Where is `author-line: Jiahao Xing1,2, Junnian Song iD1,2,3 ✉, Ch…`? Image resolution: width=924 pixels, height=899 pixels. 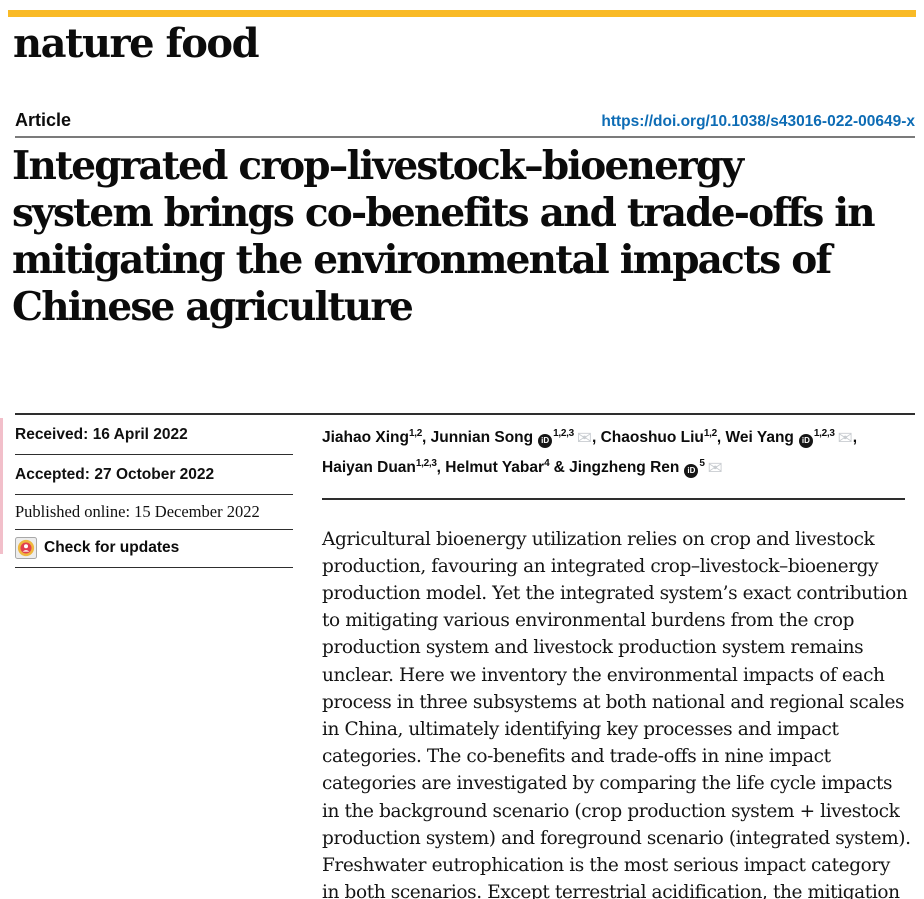
author-line: Jiahao Xing1,2, Junnian Song iD1,2,3 ✉, Ch… is located at coordinates (622, 436).